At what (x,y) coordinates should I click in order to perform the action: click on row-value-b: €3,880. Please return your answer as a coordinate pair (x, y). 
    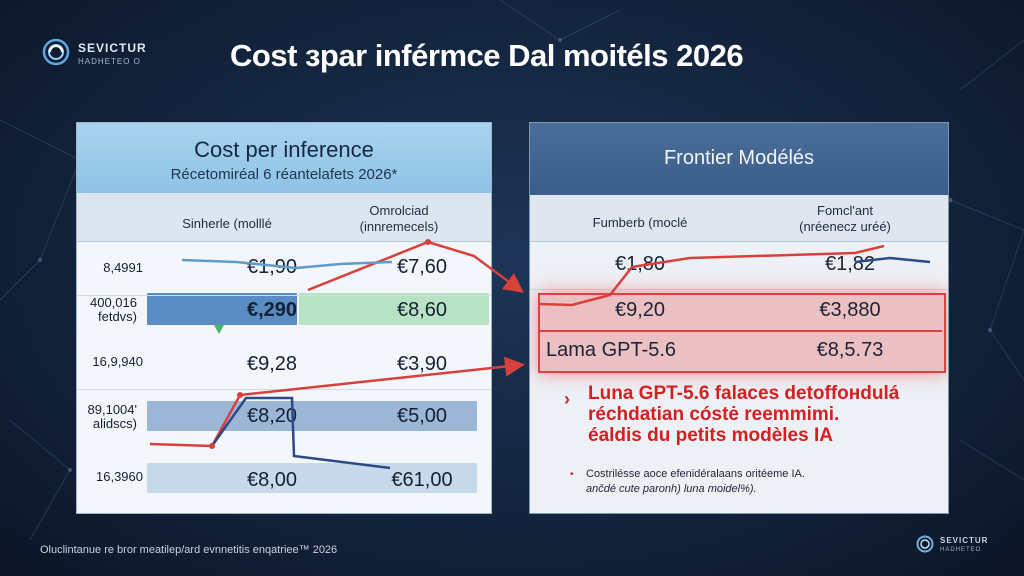
    Looking at the image, I should click on (850, 310).